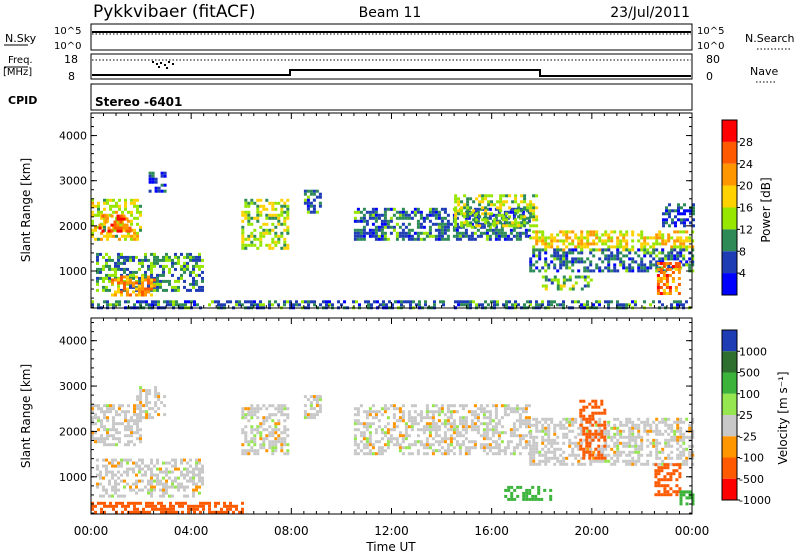 The height and width of the screenshot is (558, 800). Describe the element at coordinates (26, 210) in the screenshot. I see `power-ylabel: Slant Range [km]` at that location.